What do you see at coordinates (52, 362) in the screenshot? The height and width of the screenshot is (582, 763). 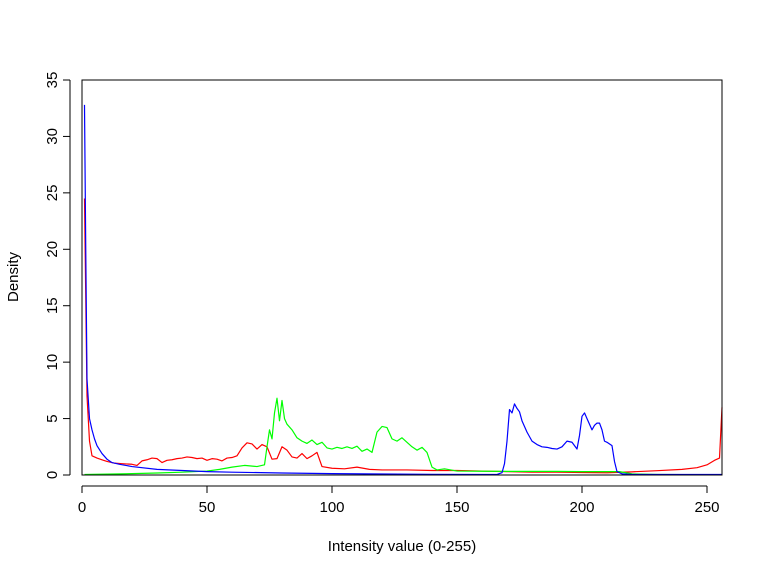 I see `y-tick-label: 10` at bounding box center [52, 362].